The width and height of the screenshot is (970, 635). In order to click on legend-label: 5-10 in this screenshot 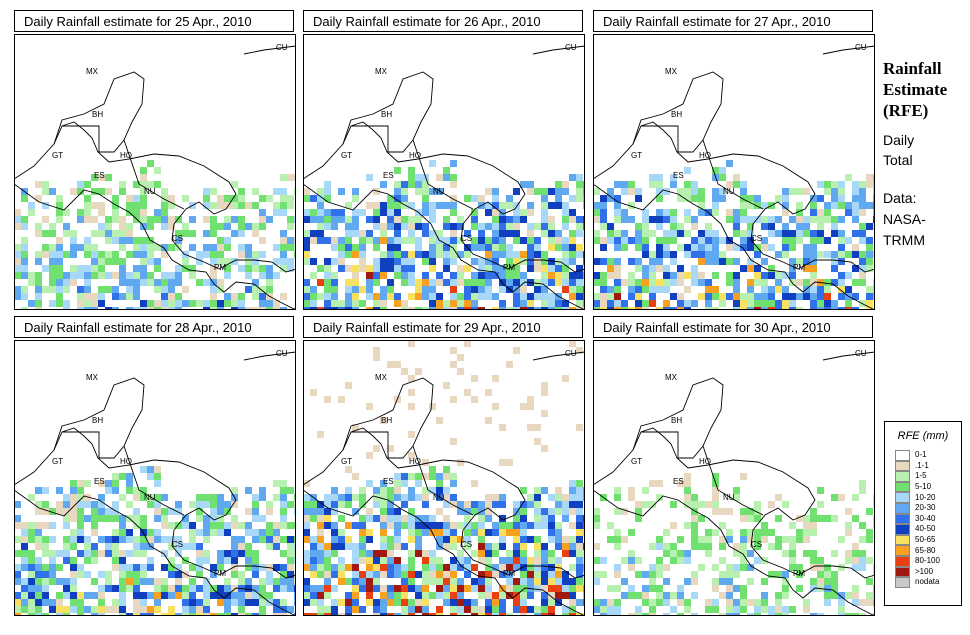, I will do `click(923, 487)`.